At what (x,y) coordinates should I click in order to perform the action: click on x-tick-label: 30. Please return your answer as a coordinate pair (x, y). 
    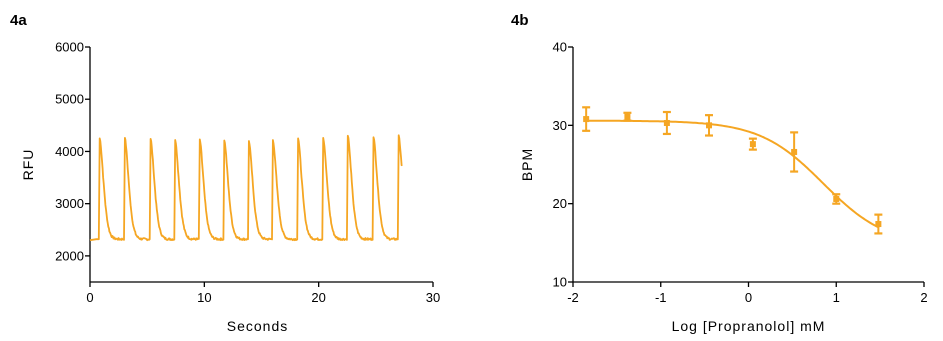
    Looking at the image, I should click on (433, 297).